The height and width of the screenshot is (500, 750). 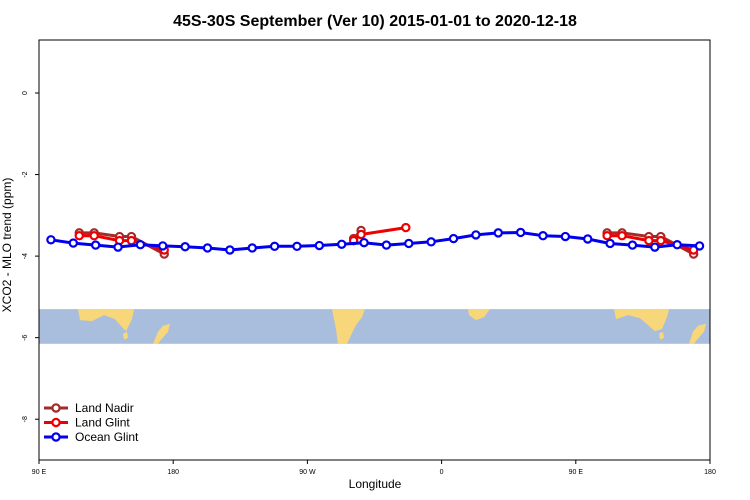 What do you see at coordinates (375, 484) in the screenshot?
I see `x-axis-label: Longitude` at bounding box center [375, 484].